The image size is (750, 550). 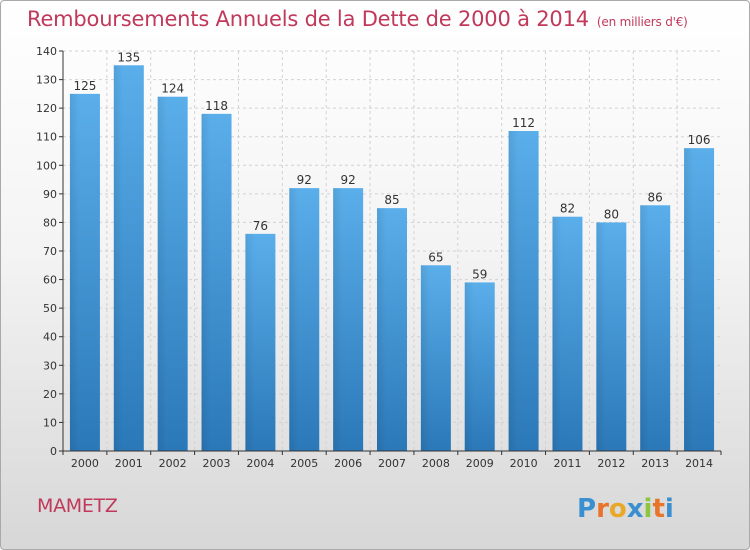 What do you see at coordinates (217, 463) in the screenshot?
I see `x-tick-label: 2003` at bounding box center [217, 463].